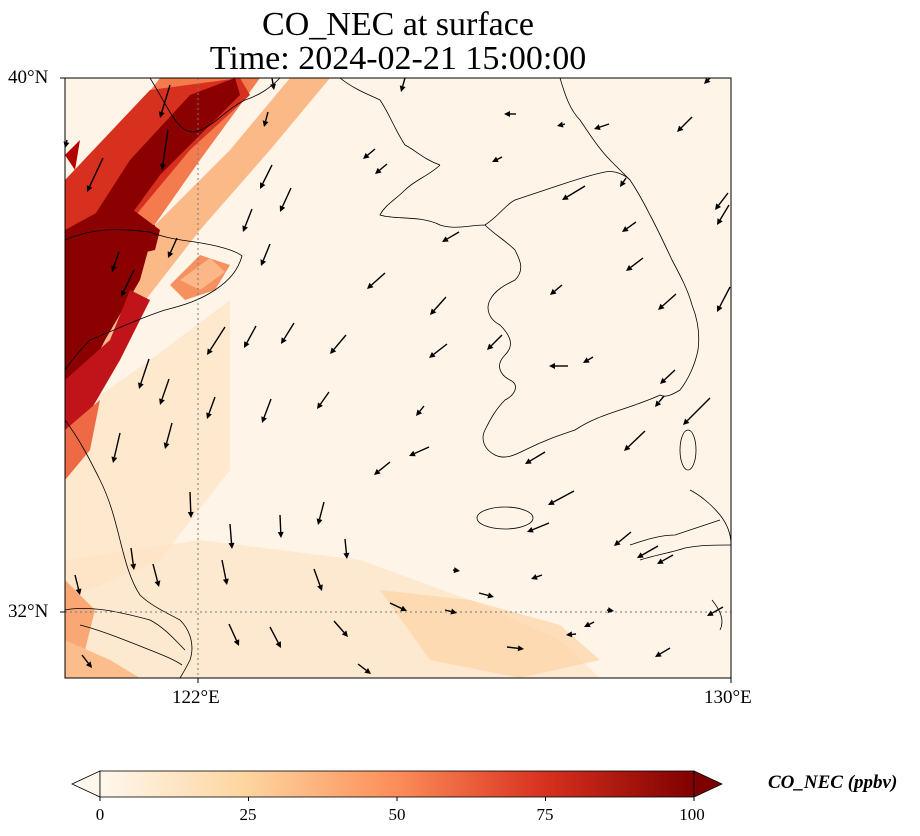  What do you see at coordinates (398, 58) in the screenshot?
I see `map-title-line-2: Time: 2024-02-21 15:00:00` at bounding box center [398, 58].